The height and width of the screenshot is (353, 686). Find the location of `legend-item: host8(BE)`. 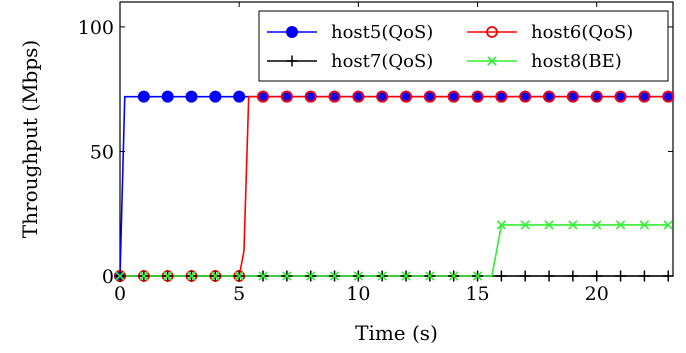

legend-item: host8(BE) is located at coordinates (544, 61).